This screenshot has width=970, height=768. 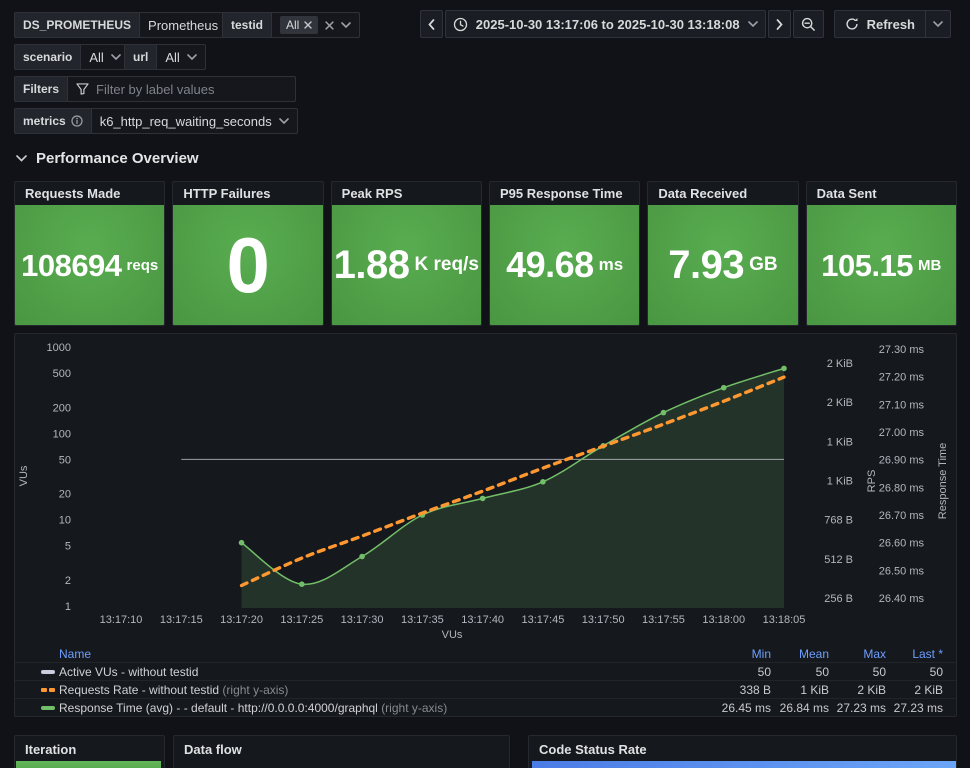 I want to click on variable-group-metrics: metrics k6_http_req_waiting_seconds, so click(x=156, y=121).